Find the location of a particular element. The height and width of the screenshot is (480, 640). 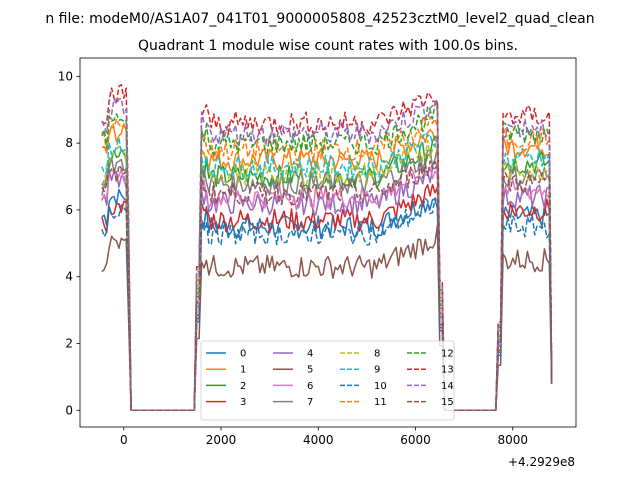

x-axis: 0 2000 4000 6000 8000 is located at coordinates (324, 437).